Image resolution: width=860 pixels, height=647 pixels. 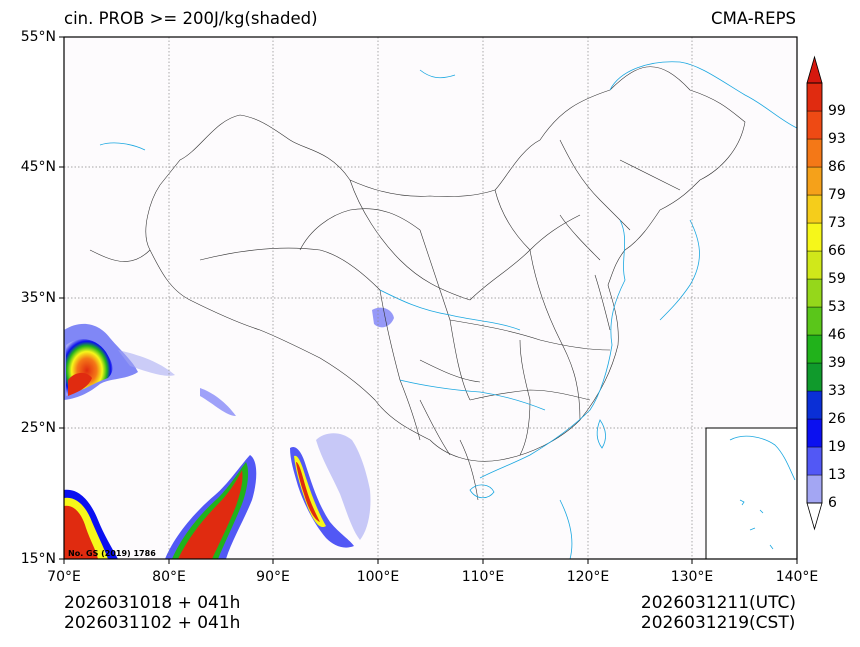 What do you see at coordinates (273, 577) in the screenshot?
I see `x-tick-90: 90°E` at bounding box center [273, 577].